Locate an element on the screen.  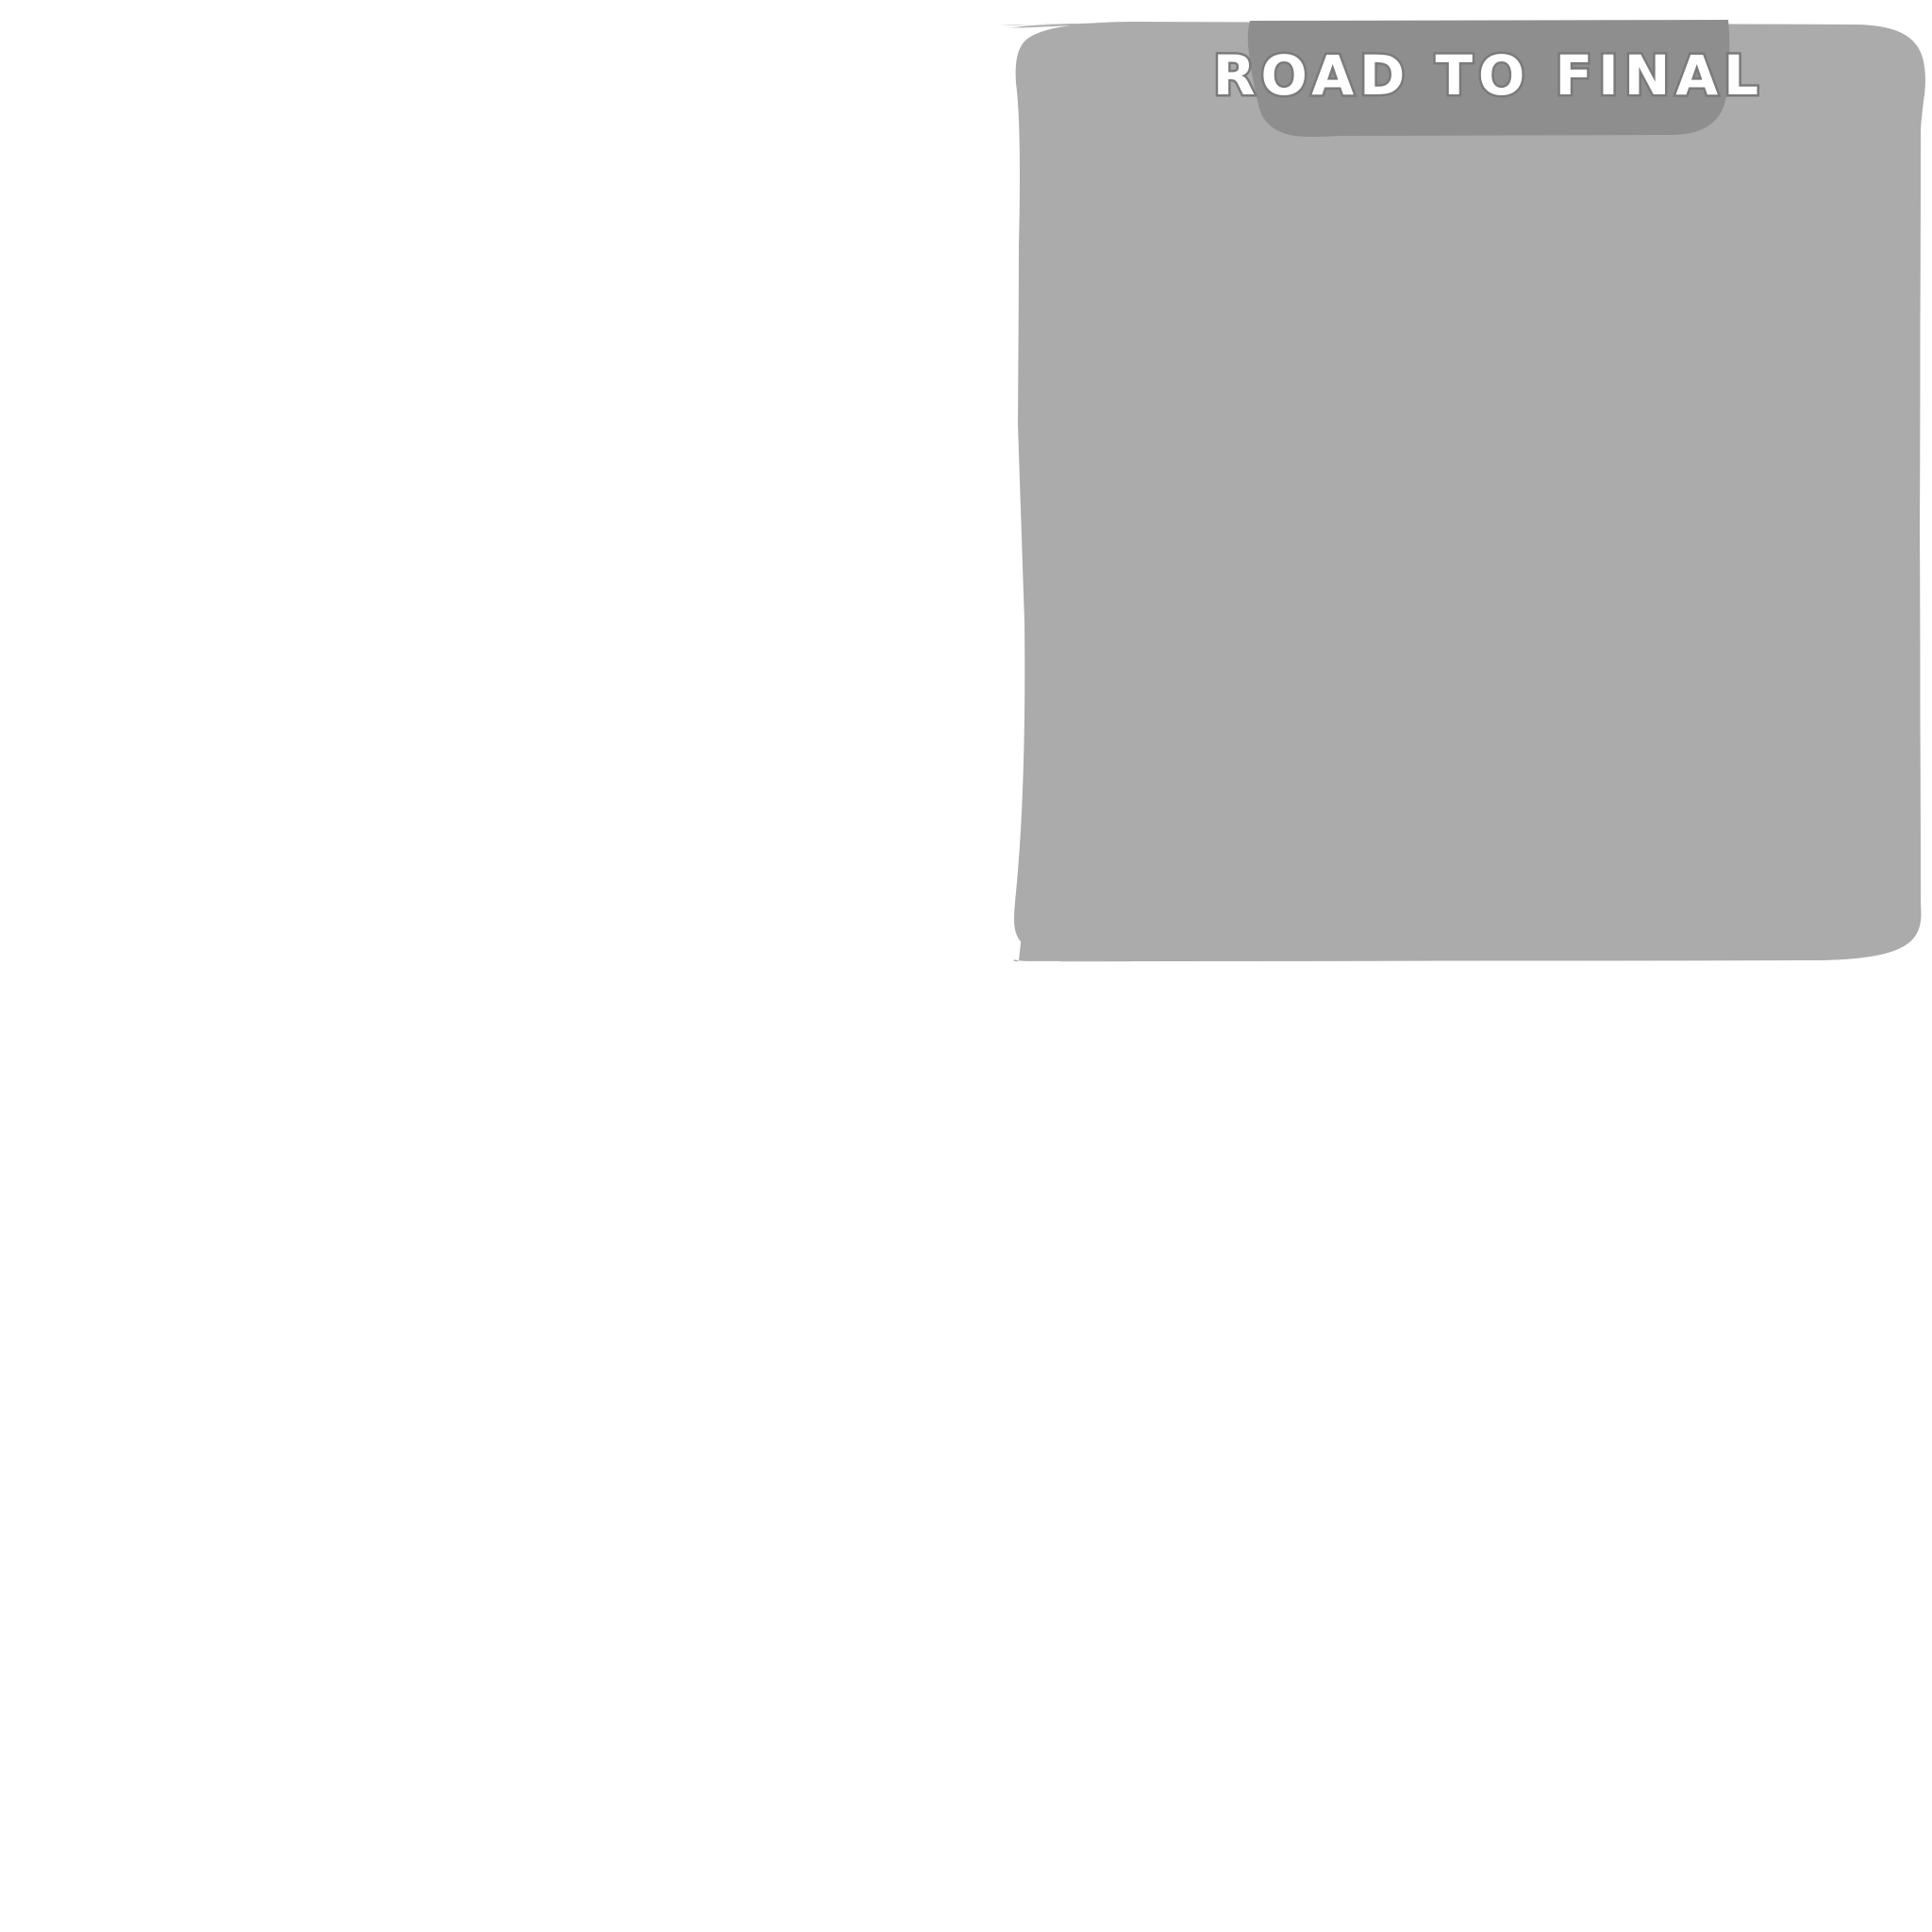
board-panel-left is located at coordinates (1075, 25).